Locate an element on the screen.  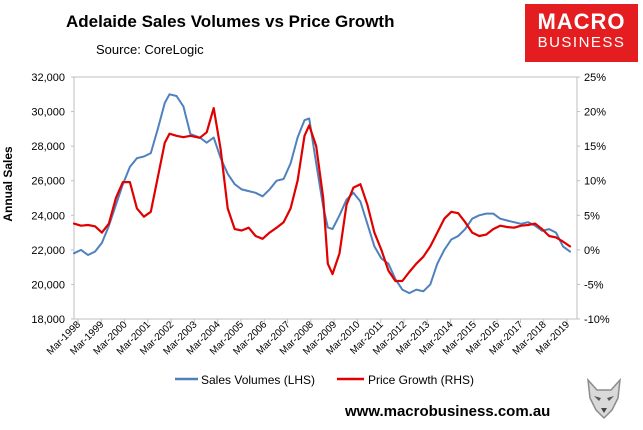
macrobusiness-logo: MACRO BUSINESS is located at coordinates (581, 33).